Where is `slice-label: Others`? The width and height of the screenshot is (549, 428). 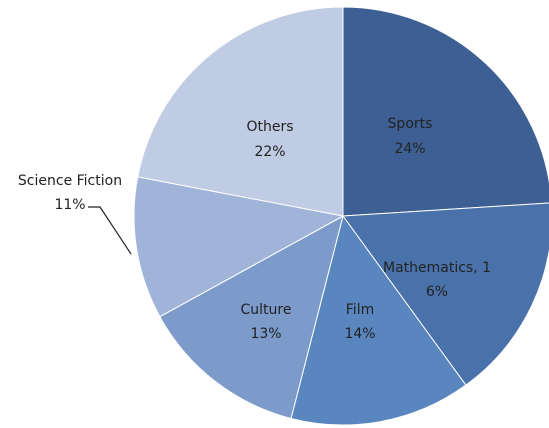
slice-label: Others is located at coordinates (269, 127).